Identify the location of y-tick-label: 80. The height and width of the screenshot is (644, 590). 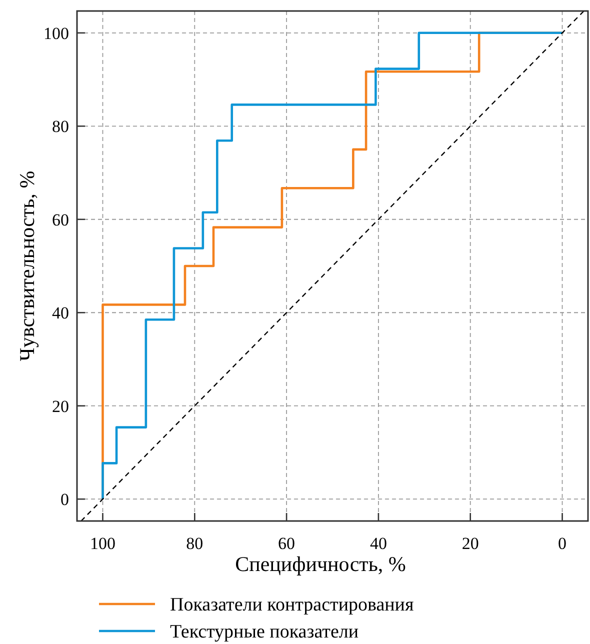
(60, 126).